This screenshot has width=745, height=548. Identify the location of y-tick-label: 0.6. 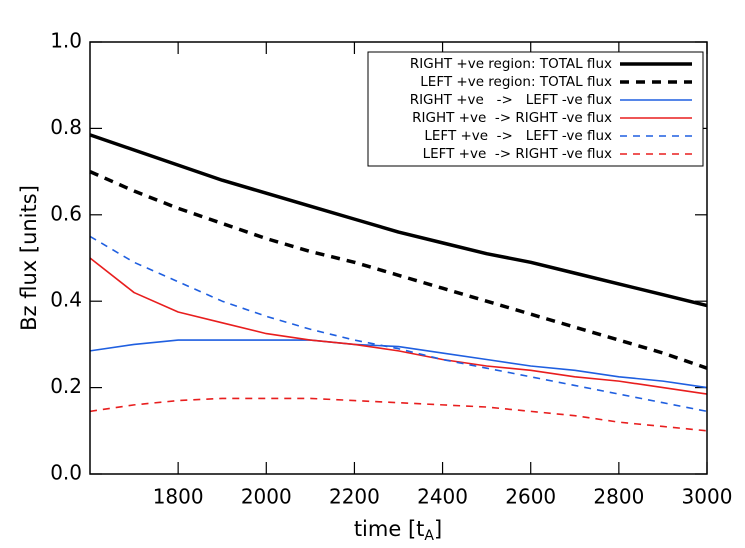
(66, 213).